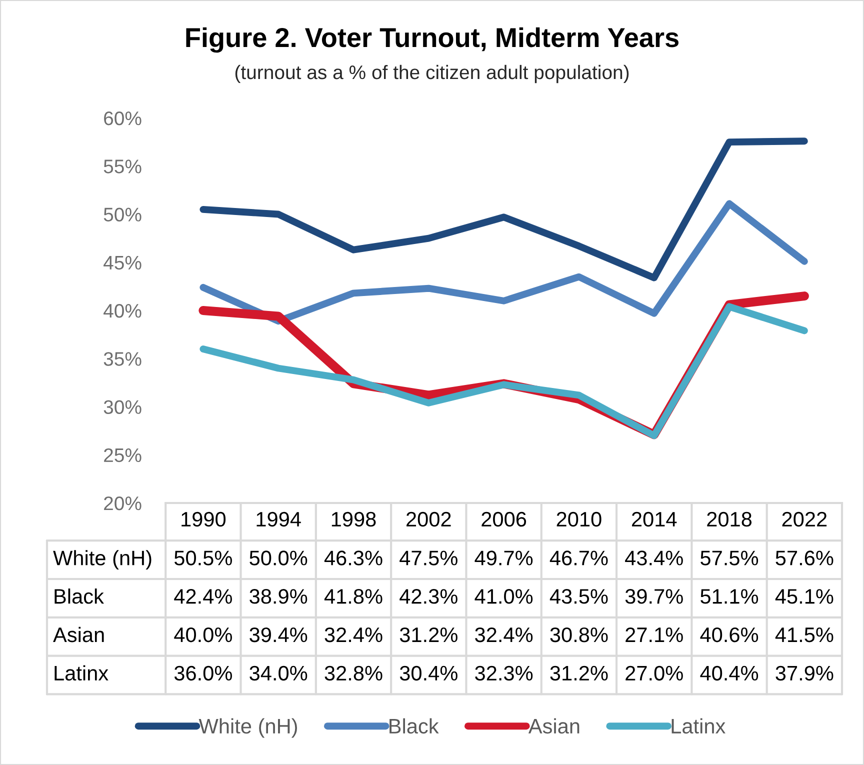 This screenshot has width=864, height=765. I want to click on data-label: 42.3%, so click(429, 596).